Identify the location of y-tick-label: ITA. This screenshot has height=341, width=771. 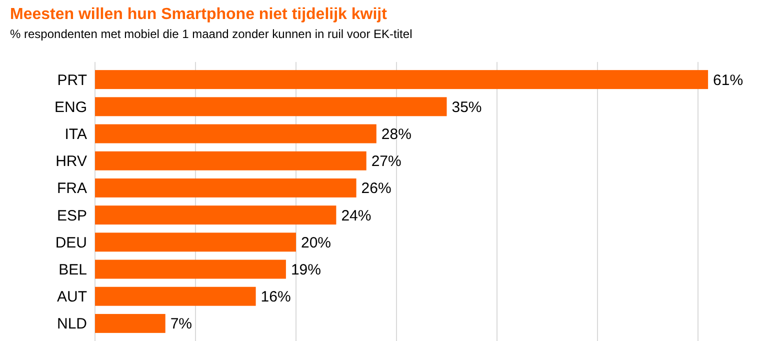
(75, 134).